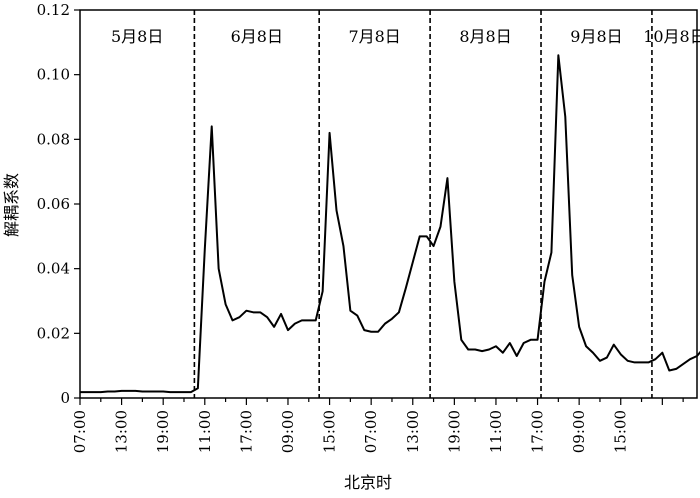 The width and height of the screenshot is (700, 498). What do you see at coordinates (11, 205) in the screenshot?
I see `y-axis-title: 解耦系数` at bounding box center [11, 205].